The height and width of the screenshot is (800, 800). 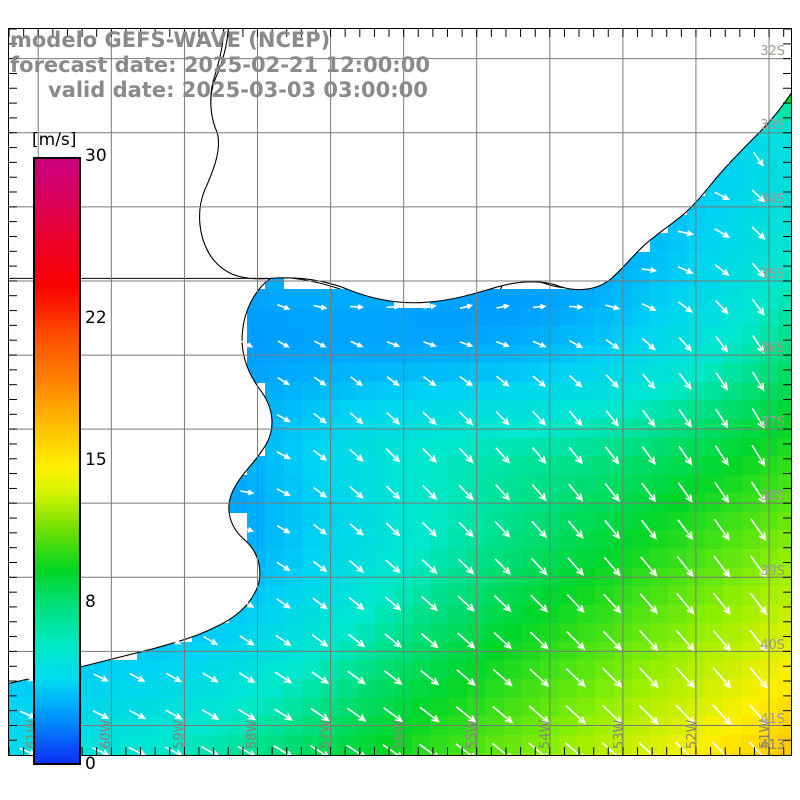 What do you see at coordinates (399, 734) in the screenshot?
I see `longitude-label: 56W` at bounding box center [399, 734].